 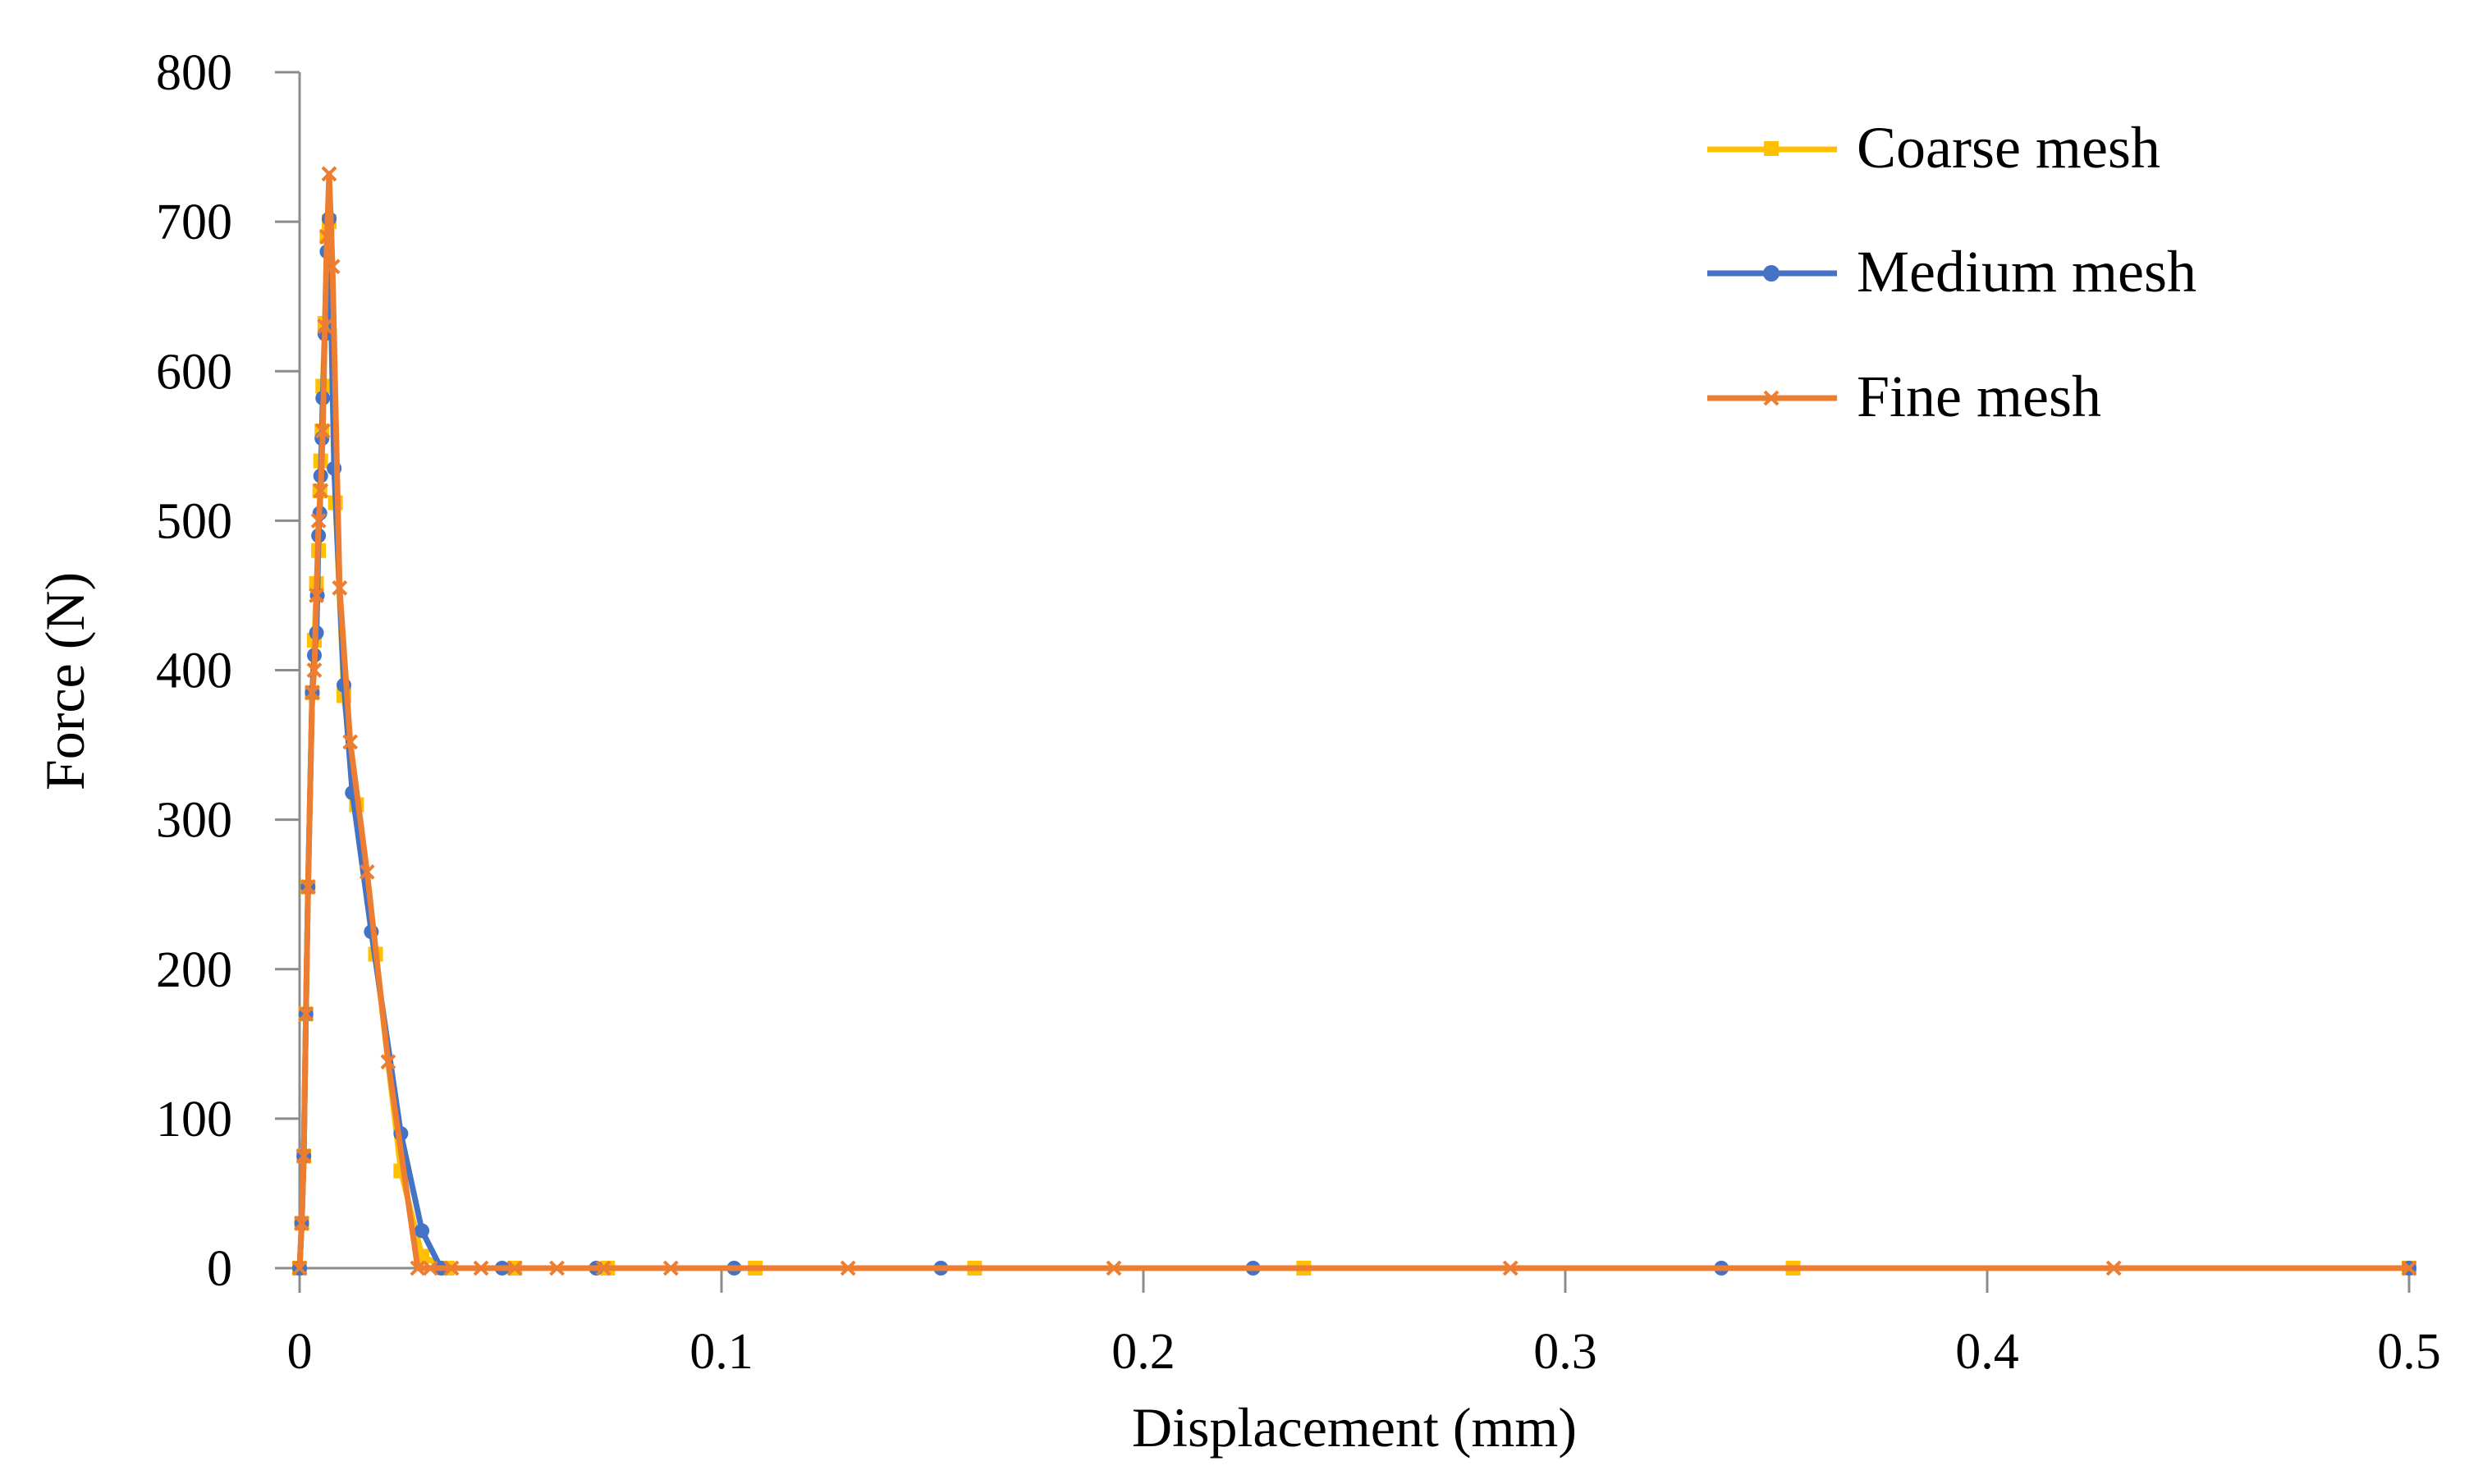 What do you see at coordinates (1772, 273) in the screenshot?
I see `legend-marker-medium-mesh` at bounding box center [1772, 273].